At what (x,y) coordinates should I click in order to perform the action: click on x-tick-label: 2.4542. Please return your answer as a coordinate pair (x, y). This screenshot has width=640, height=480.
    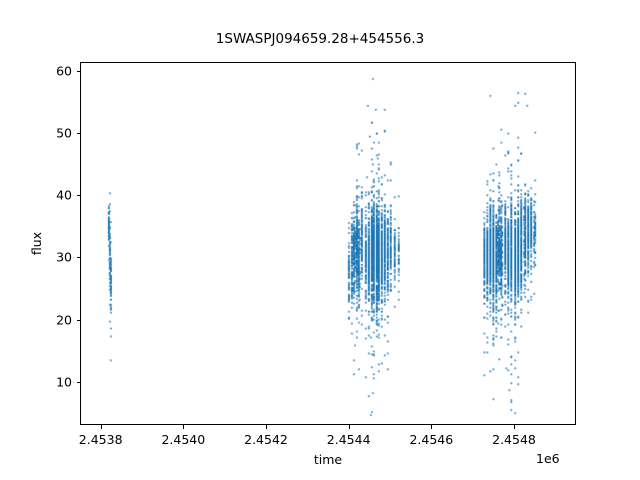
    Looking at the image, I should click on (266, 439).